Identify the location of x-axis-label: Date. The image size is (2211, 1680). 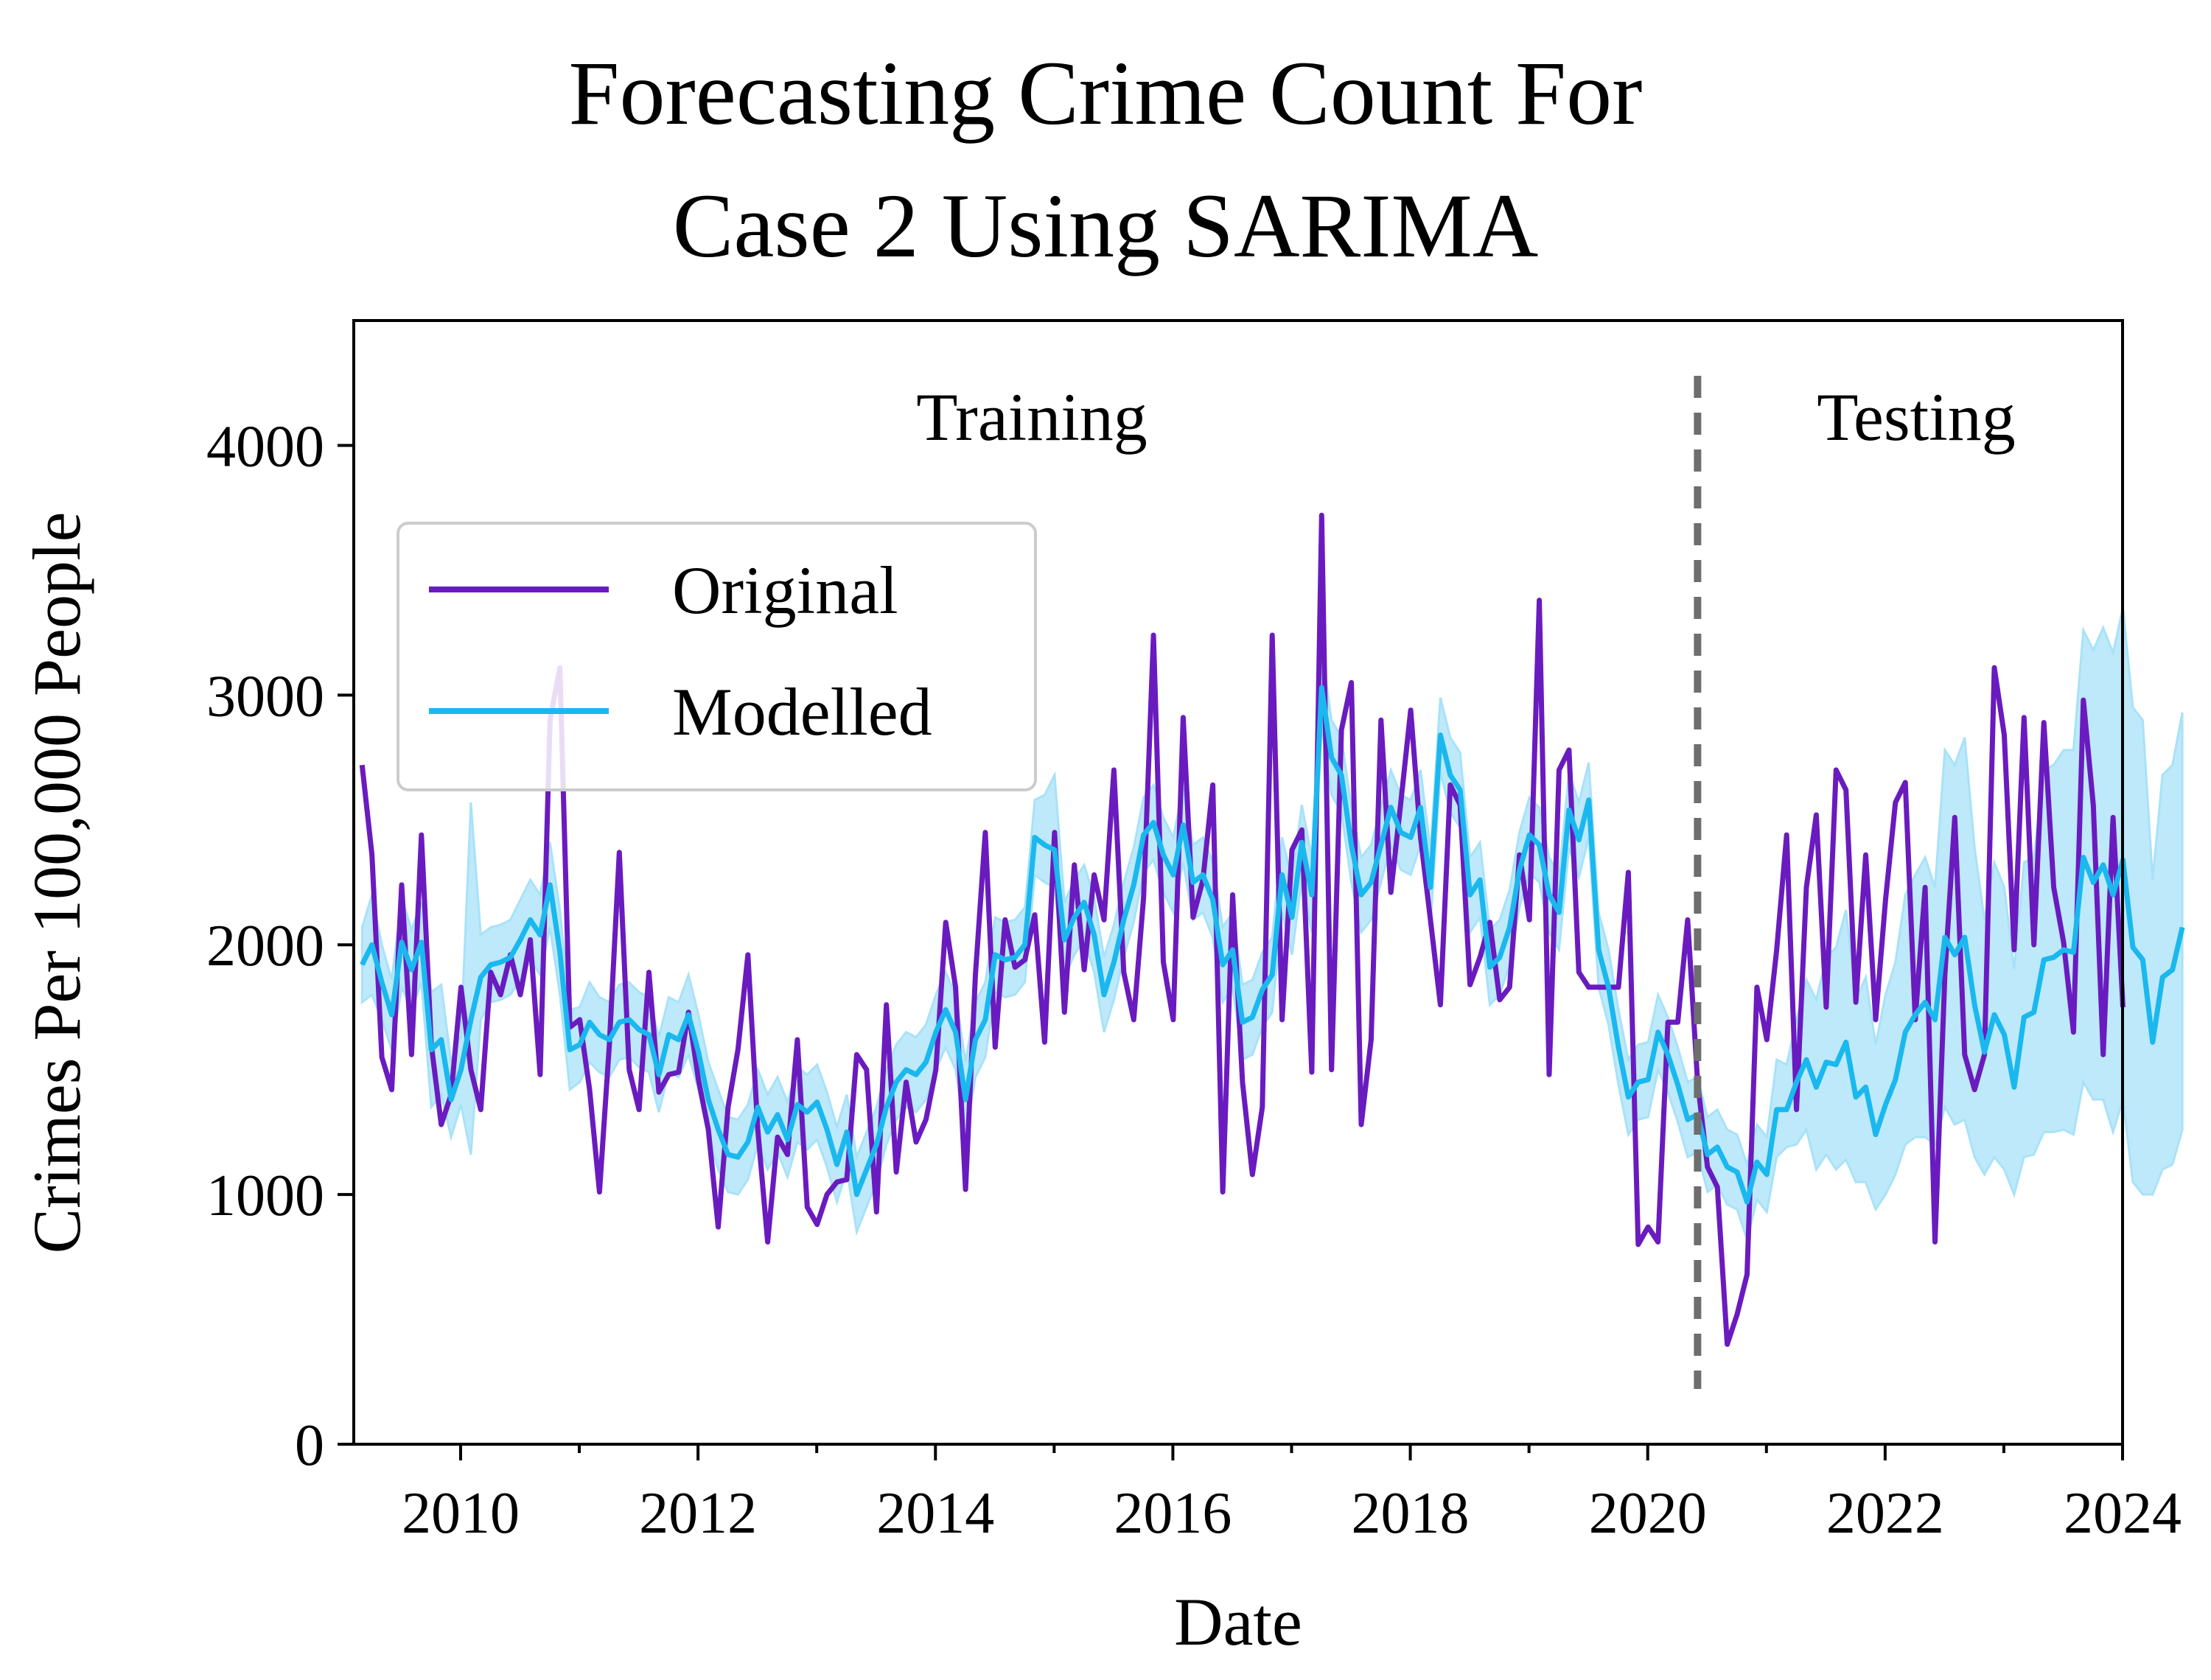
(1238, 1621).